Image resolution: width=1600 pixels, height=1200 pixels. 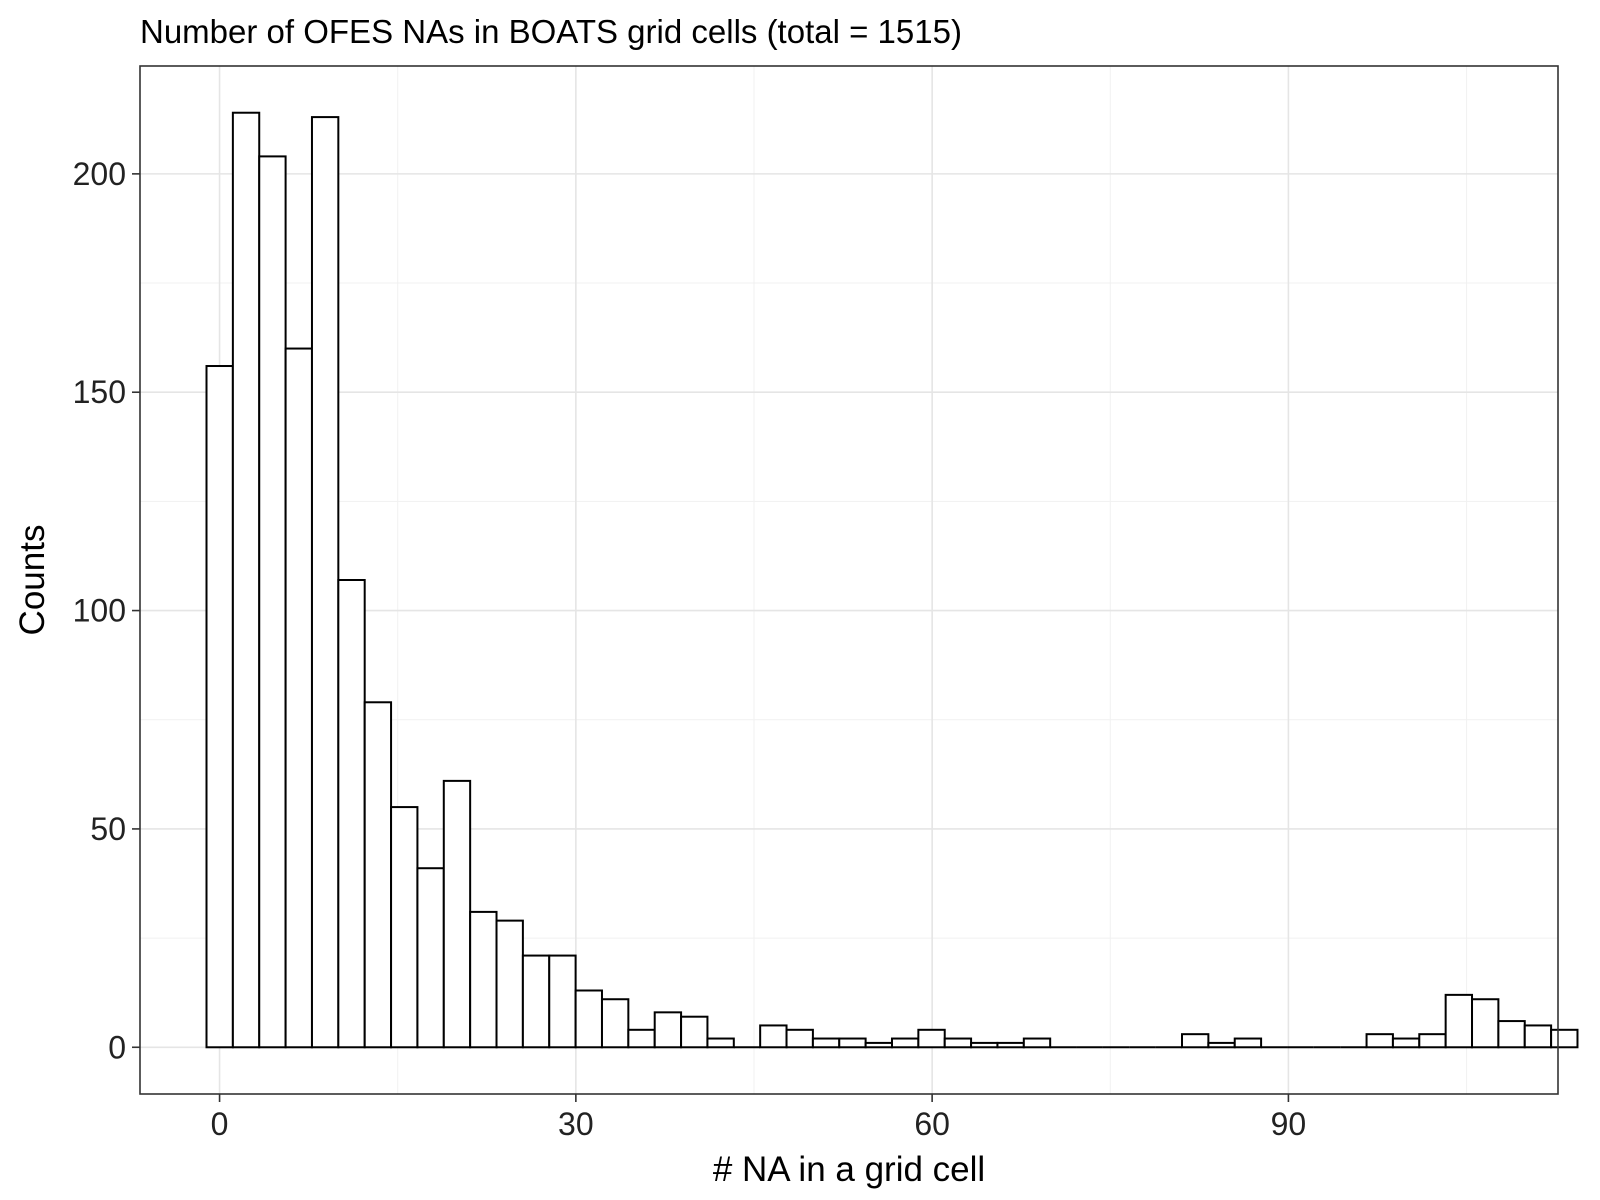 What do you see at coordinates (759, 1118) in the screenshot?
I see `x-axis: 0 30 60 90` at bounding box center [759, 1118].